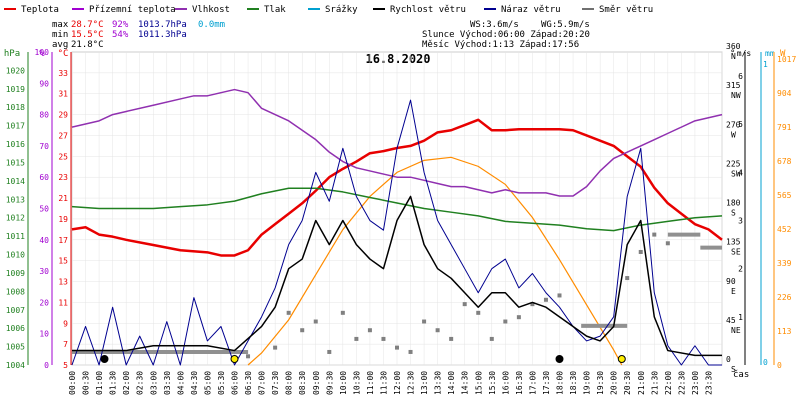  Describe the element at coordinates (113, 383) in the screenshot. I see `x-tick-label: 01:30` at that location.